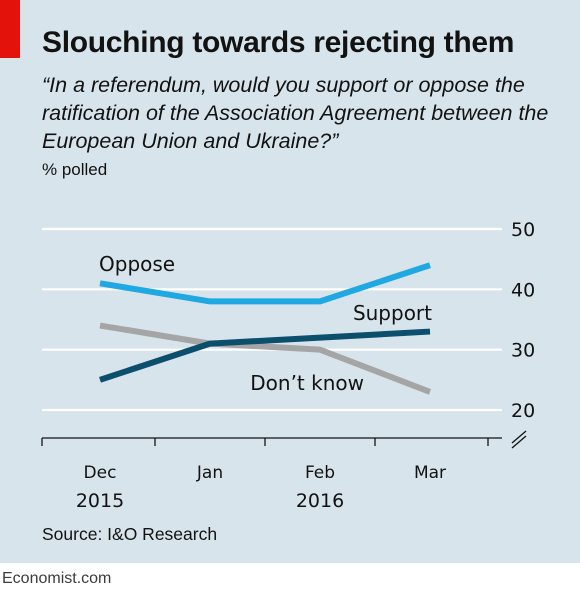  What do you see at coordinates (10, 29) in the screenshot?
I see `brand-red-tab` at bounding box center [10, 29].